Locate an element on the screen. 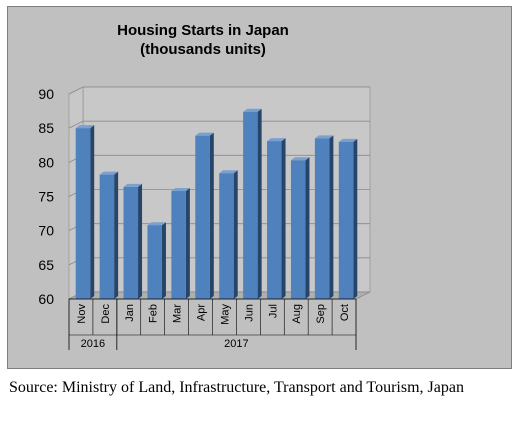  year-group-label: 2016 is located at coordinates (93, 344).